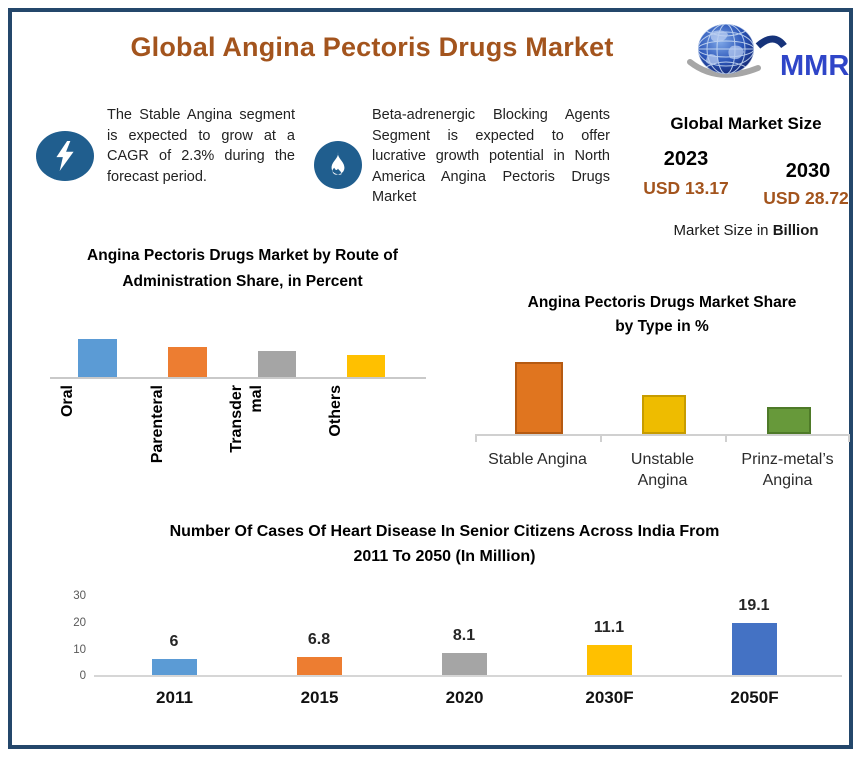 The height and width of the screenshot is (763, 865). Describe the element at coordinates (754, 649) in the screenshot. I see `bar-2050f` at that location.